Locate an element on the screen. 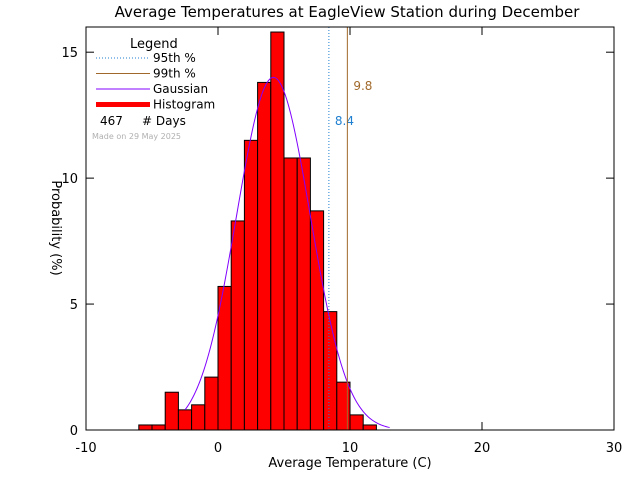 The width and height of the screenshot is (640, 480). y-tick-label: 10 is located at coordinates (69, 179).